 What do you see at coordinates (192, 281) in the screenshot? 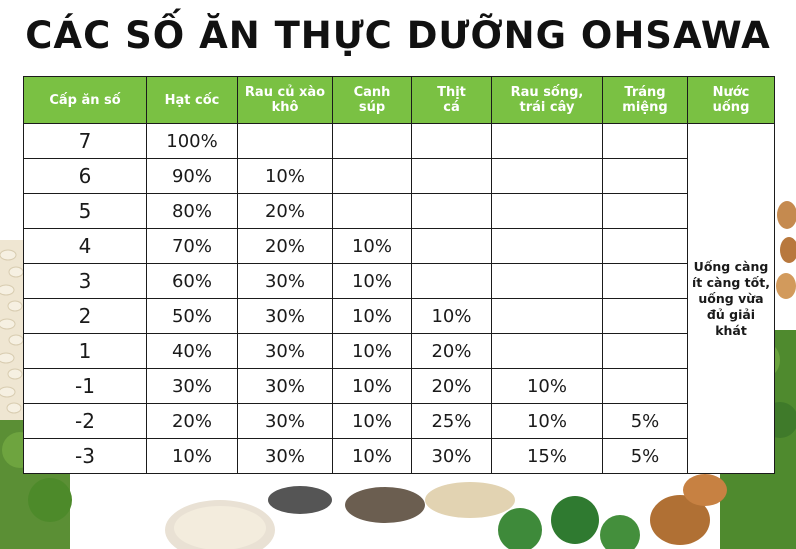
I see `grains-cell: 60%` at bounding box center [192, 281].